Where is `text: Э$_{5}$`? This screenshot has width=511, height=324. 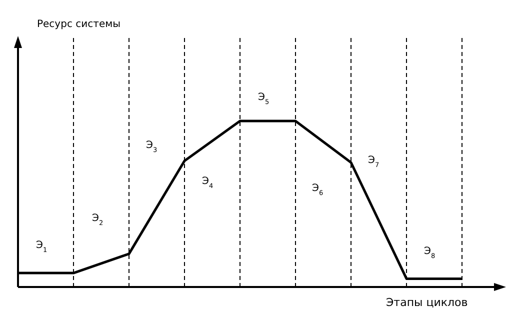
text: Э$_{5}$ is located at coordinates (264, 99).